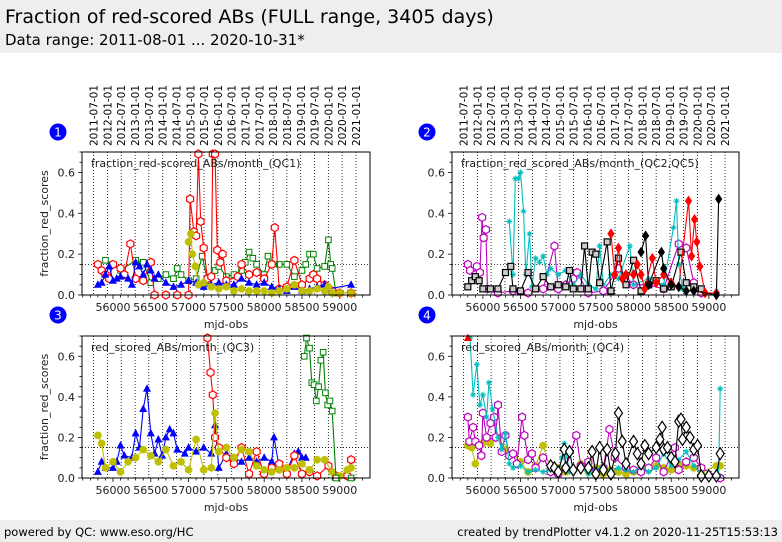  Describe the element at coordinates (302, 115) in the screenshot. I see `date-tick-label: 2019-01-01` at that location.